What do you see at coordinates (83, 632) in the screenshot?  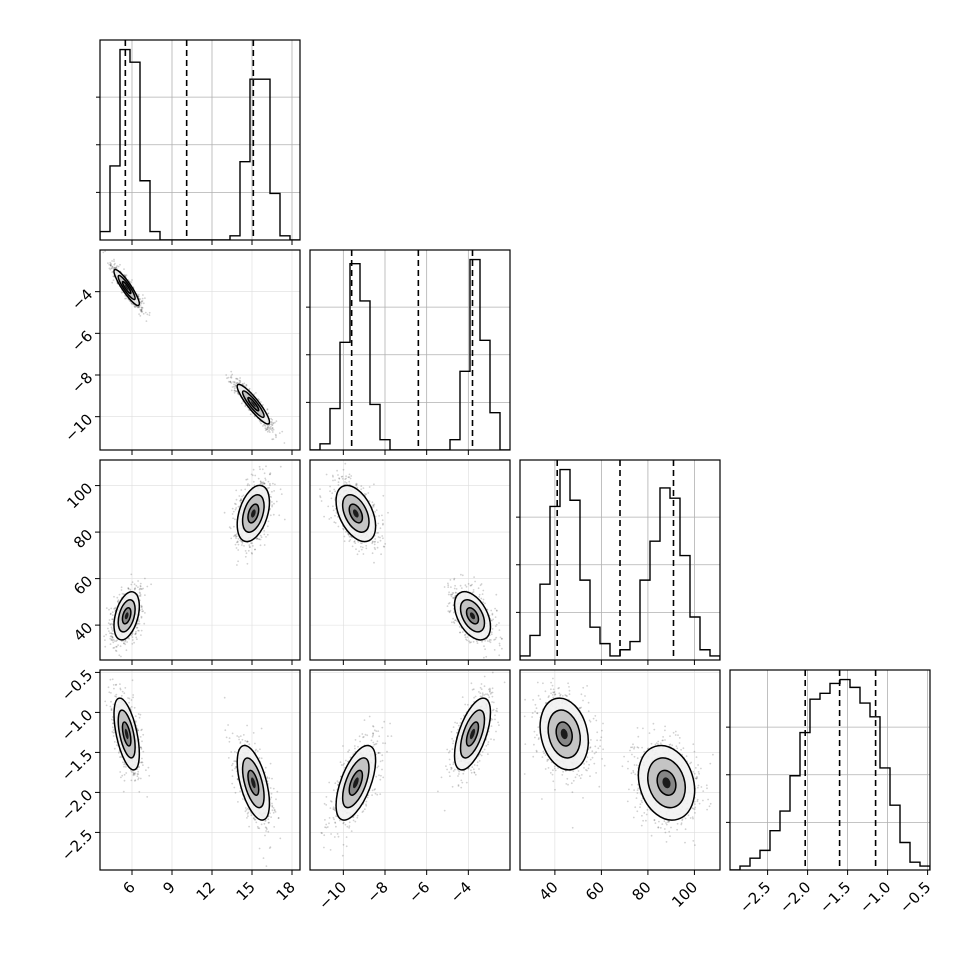 I see `y-tick-label: 40` at bounding box center [83, 632].